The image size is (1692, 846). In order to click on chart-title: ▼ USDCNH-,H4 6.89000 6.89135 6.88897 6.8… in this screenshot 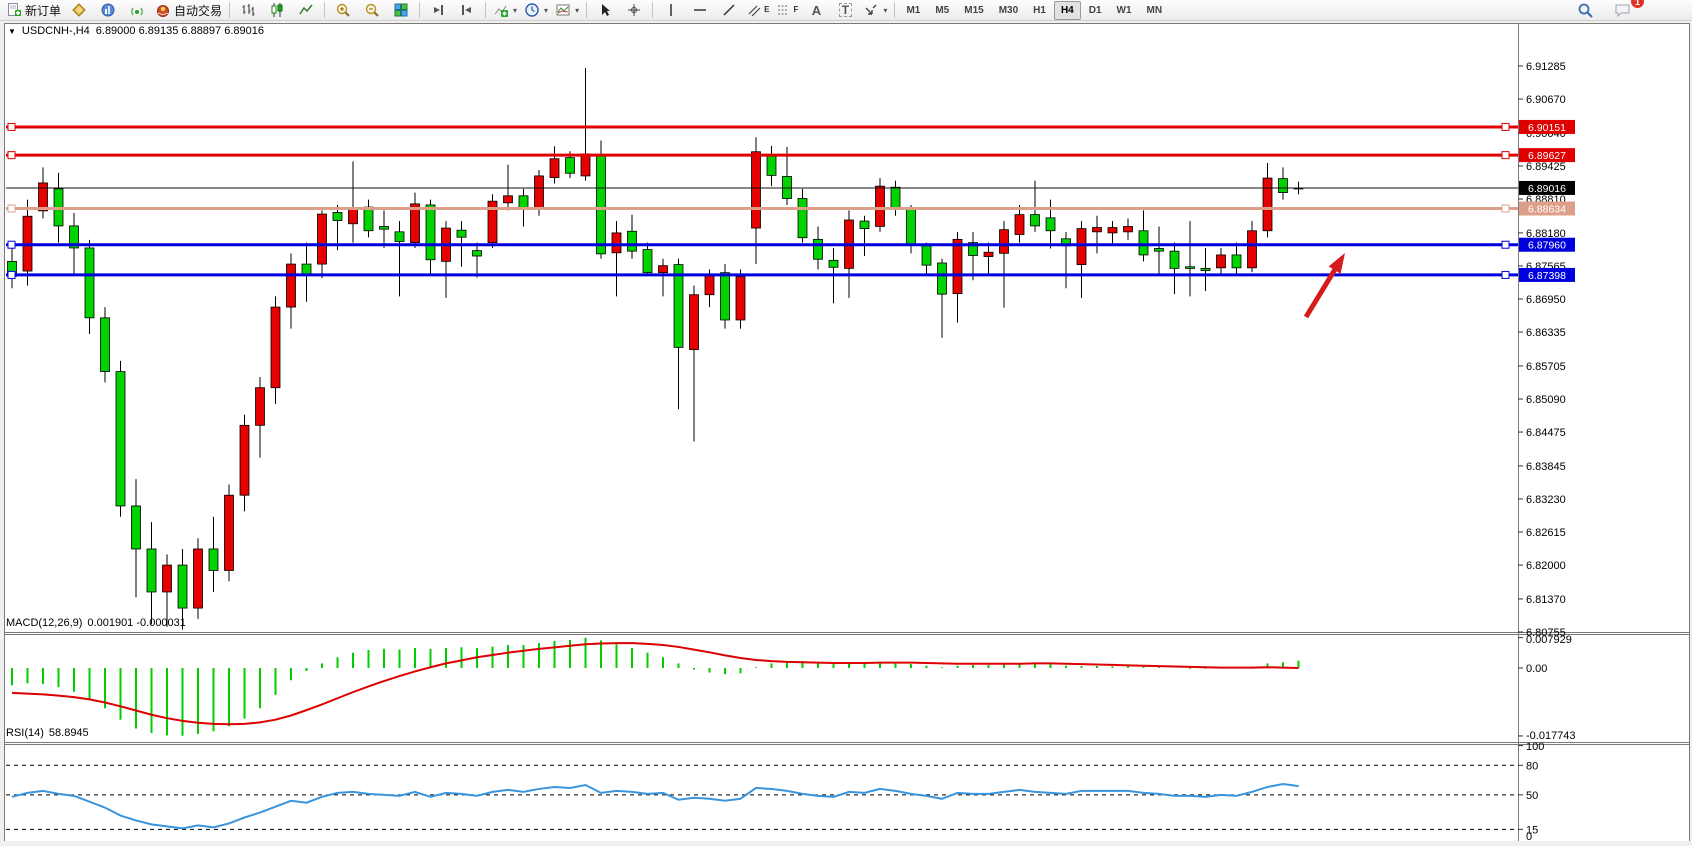, I will do `click(136, 31)`.